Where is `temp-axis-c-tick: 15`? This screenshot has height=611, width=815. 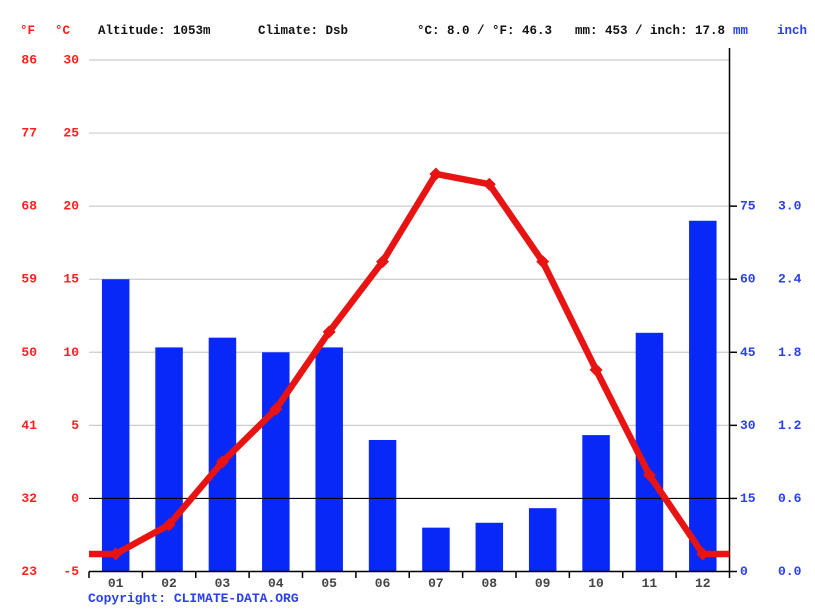 temp-axis-c-tick: 15 is located at coordinates (71, 279).